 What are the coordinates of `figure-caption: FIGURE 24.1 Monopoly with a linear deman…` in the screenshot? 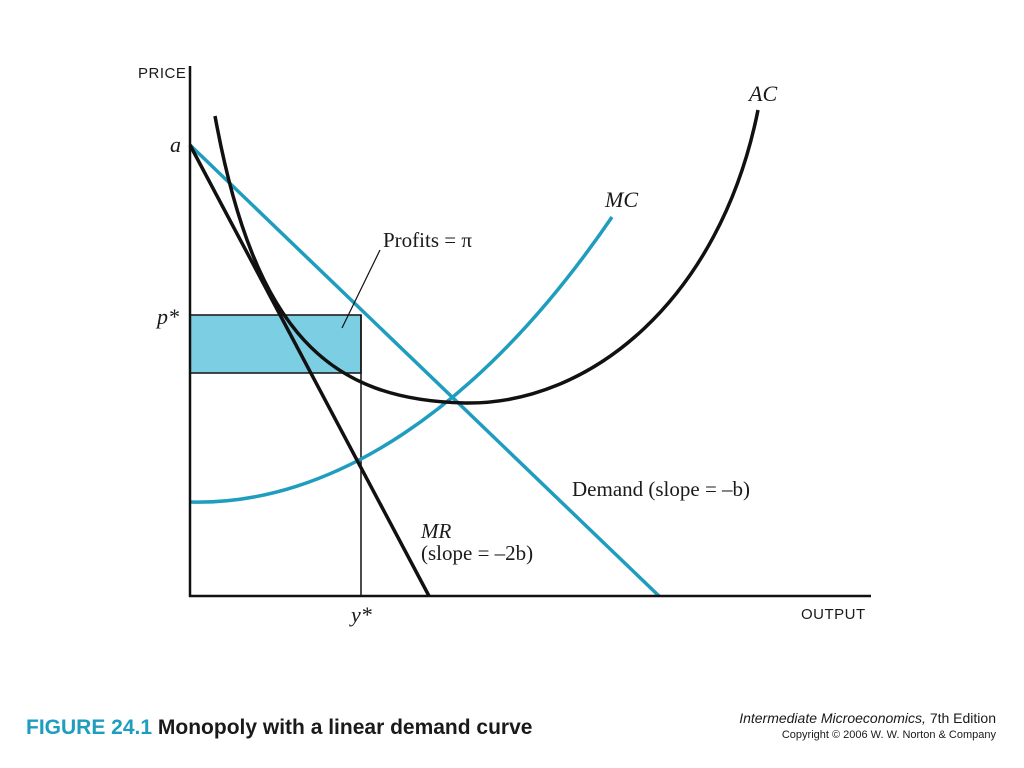 It's located at (279, 728).